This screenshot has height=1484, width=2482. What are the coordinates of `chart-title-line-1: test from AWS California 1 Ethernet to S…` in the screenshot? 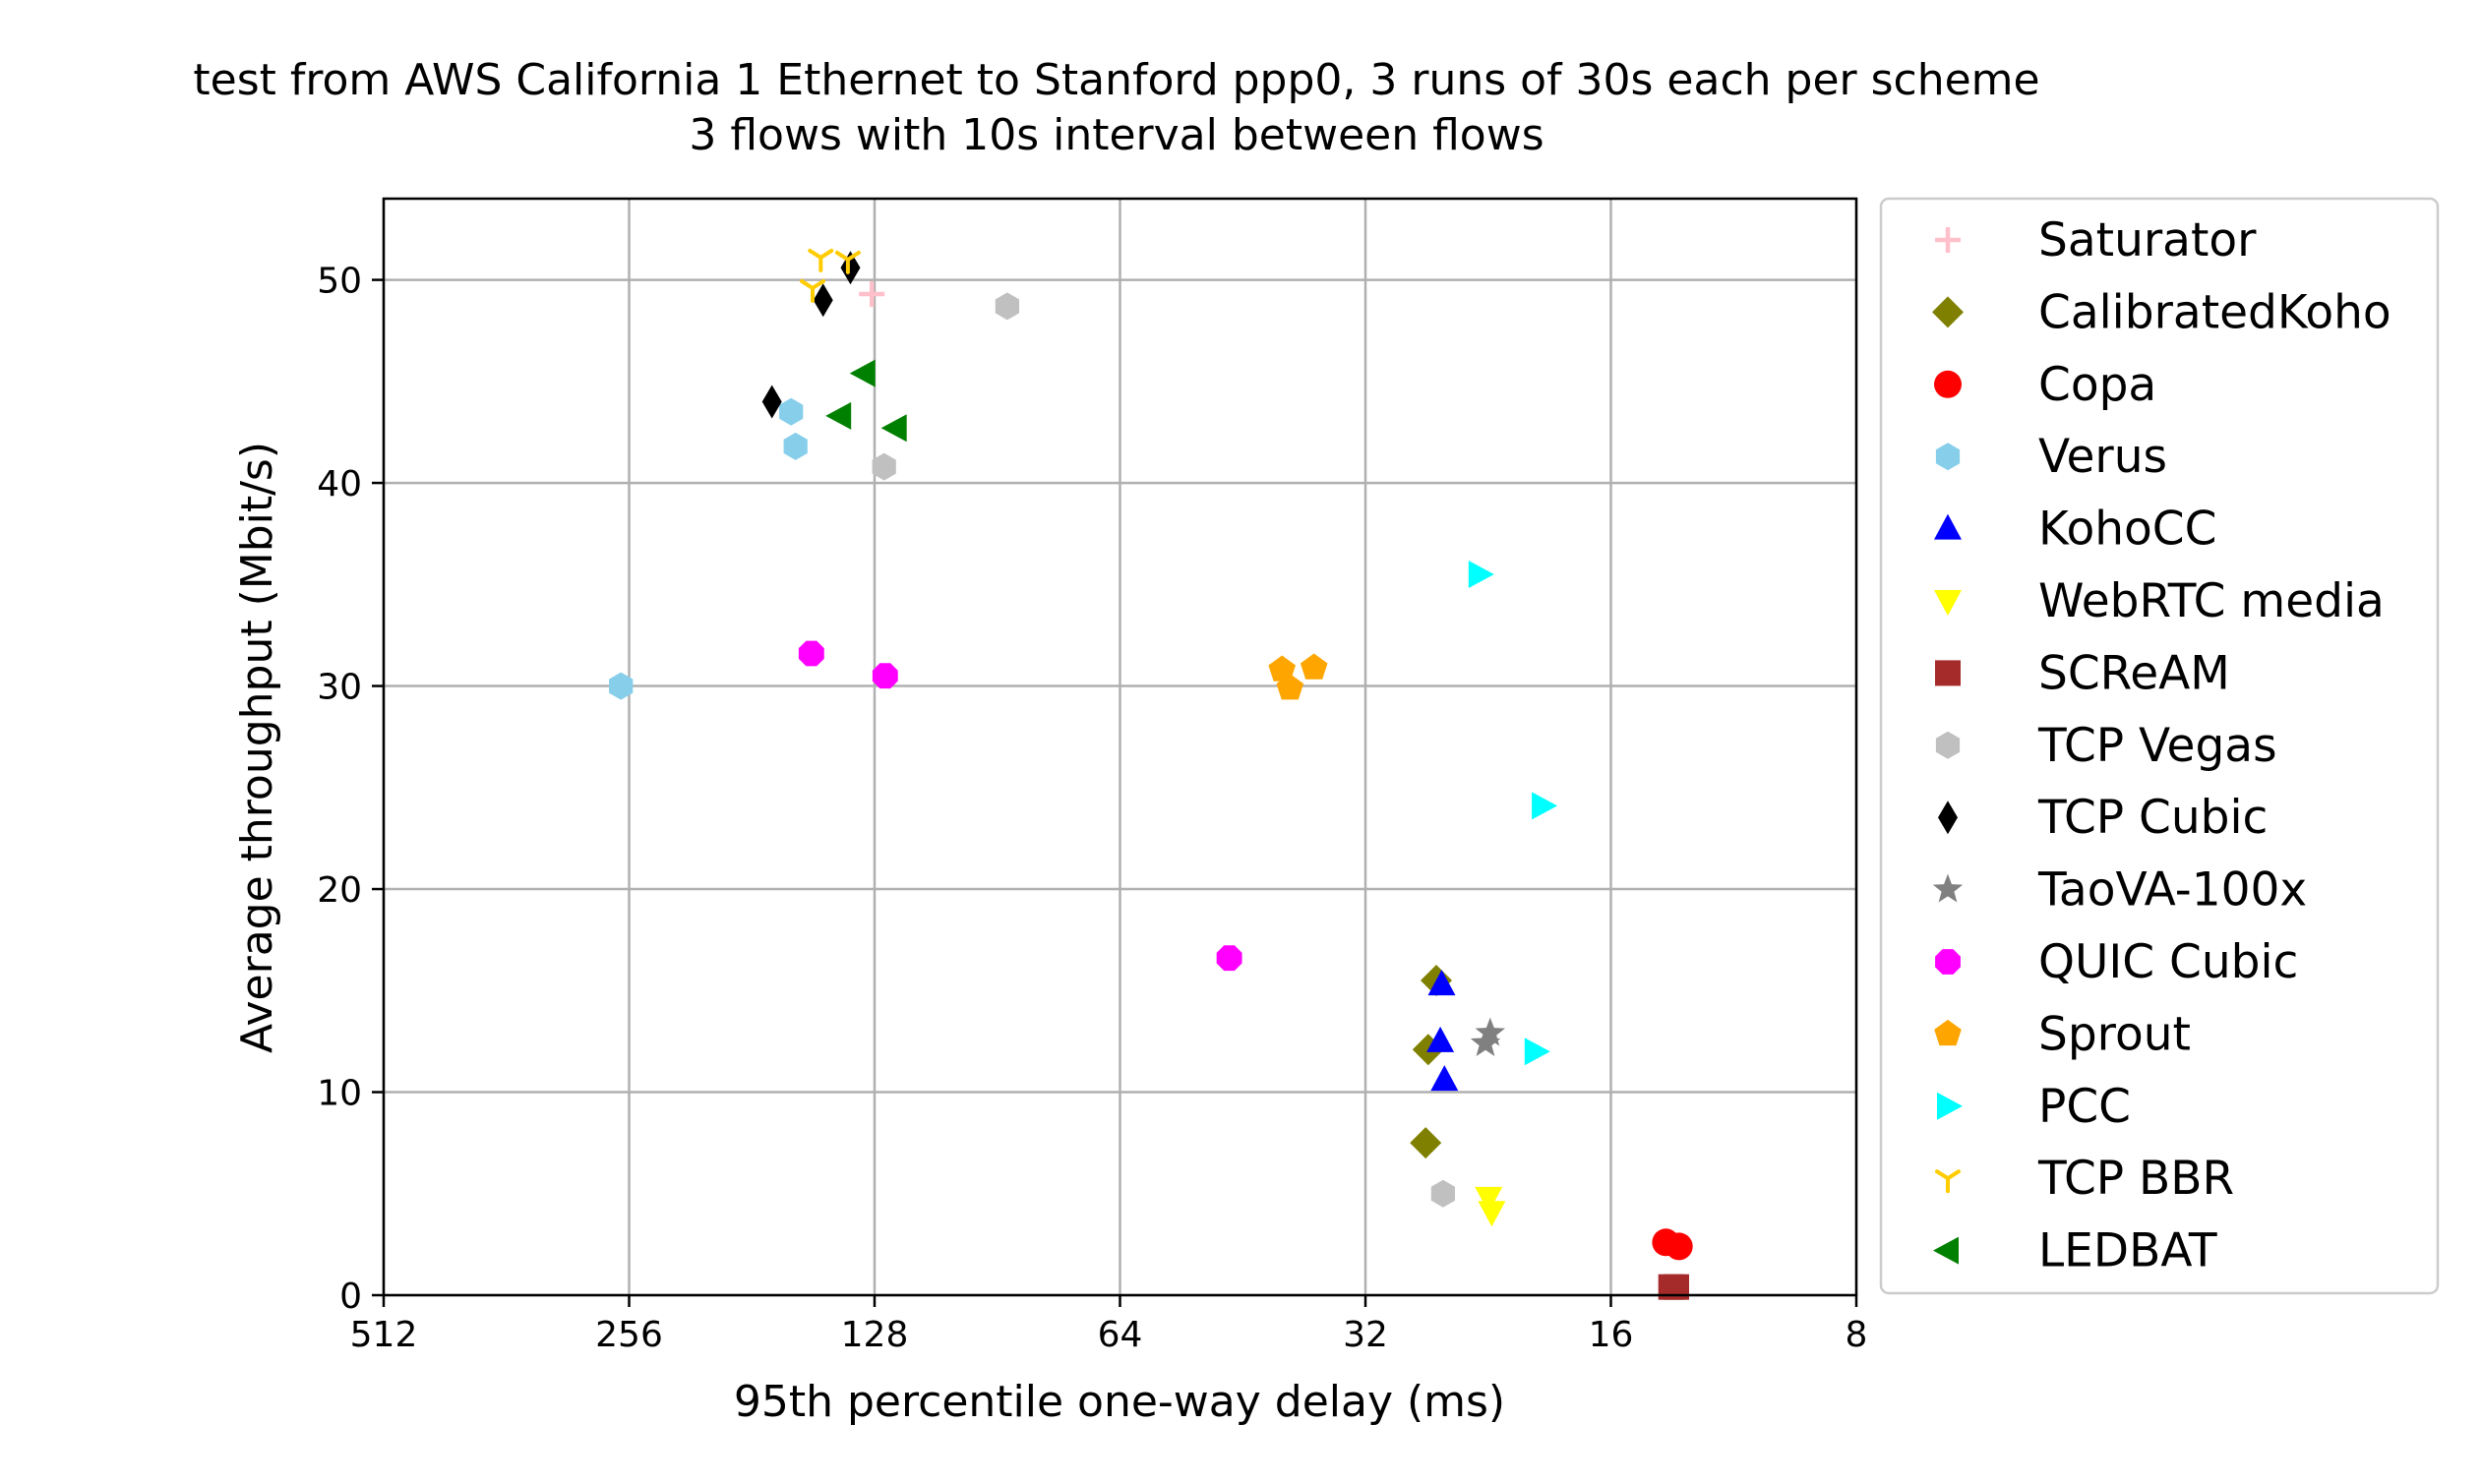 It's located at (1116, 80).